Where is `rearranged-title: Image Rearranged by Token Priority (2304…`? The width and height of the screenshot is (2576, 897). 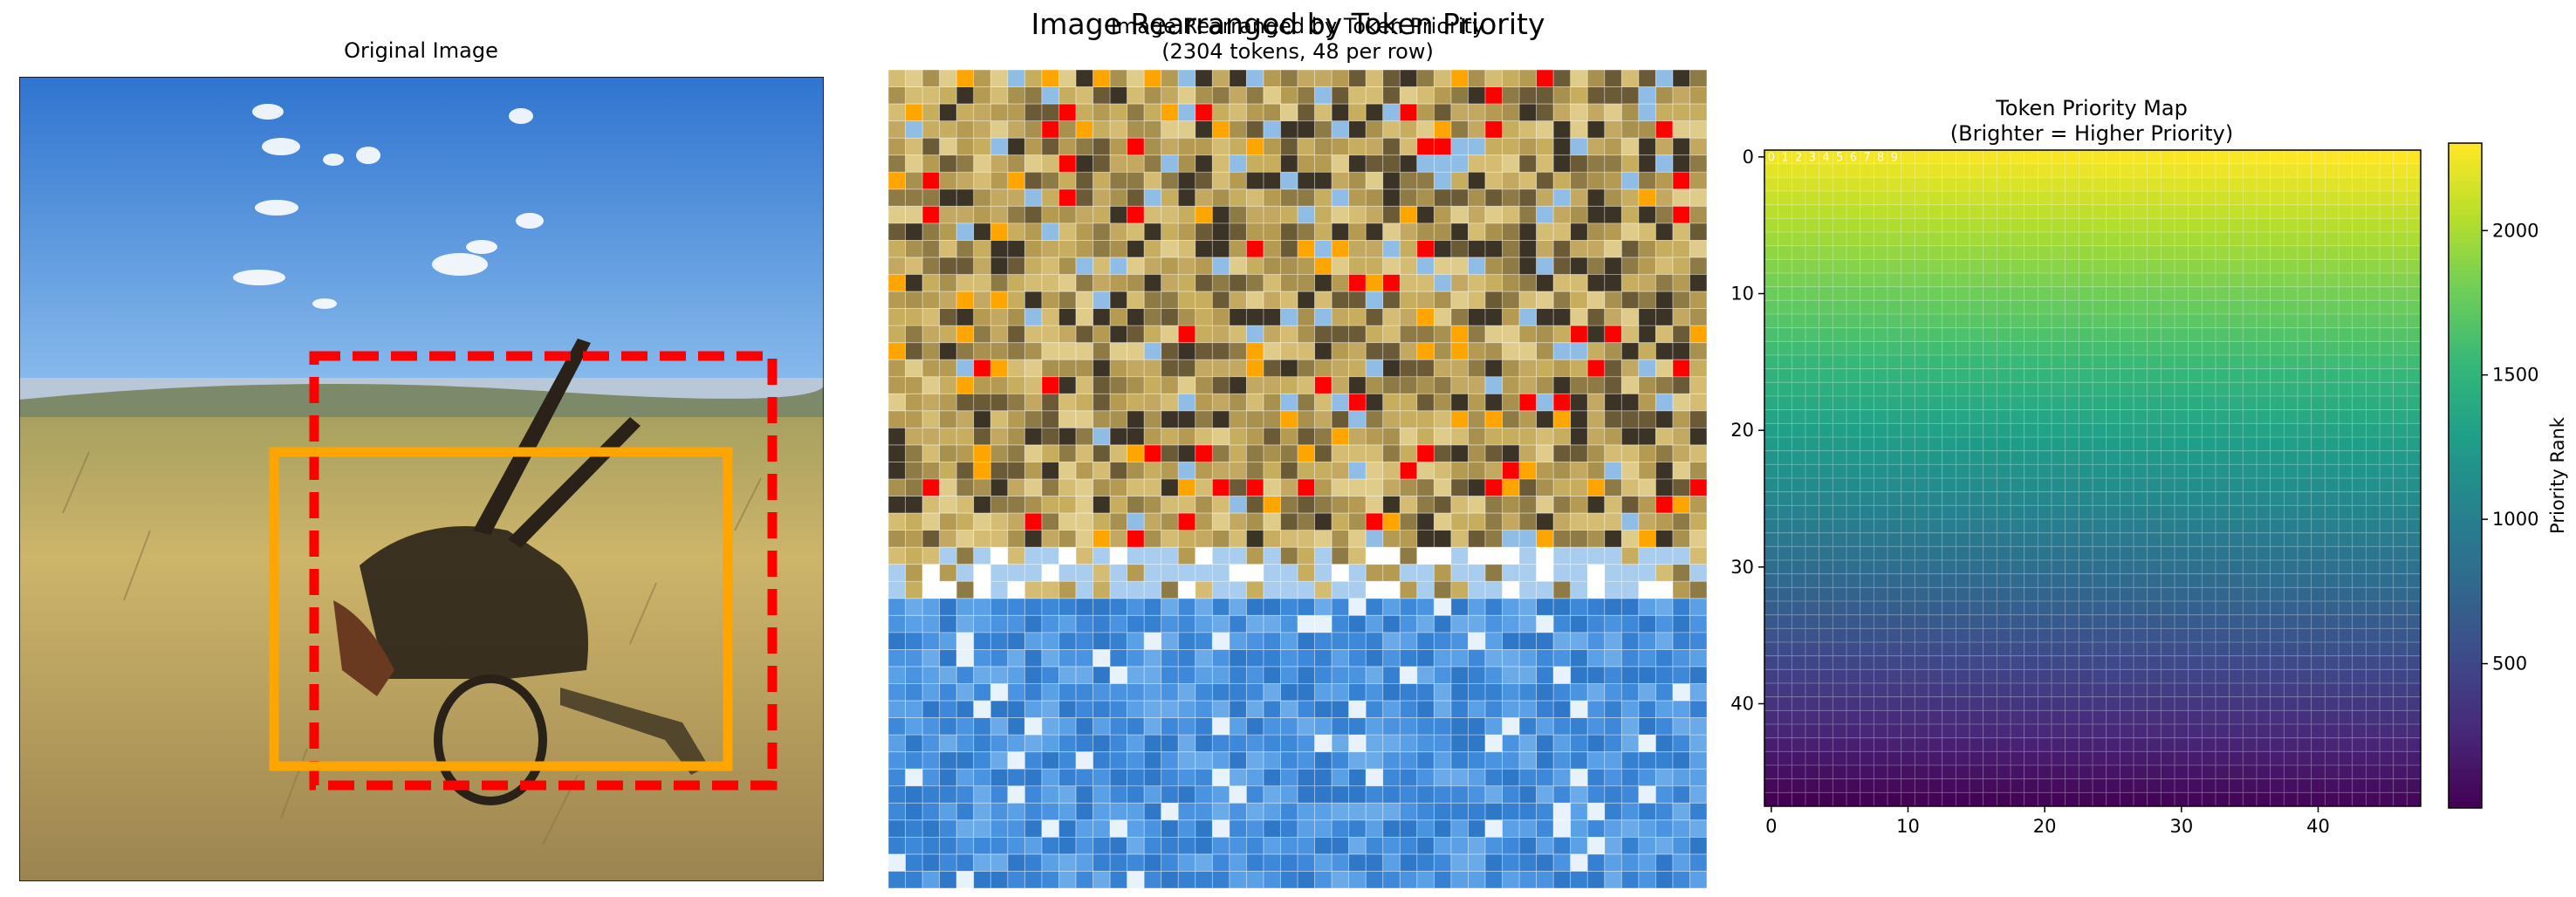
rearranged-title: Image Rearranged by Token Priority (2304… is located at coordinates (1298, 39).